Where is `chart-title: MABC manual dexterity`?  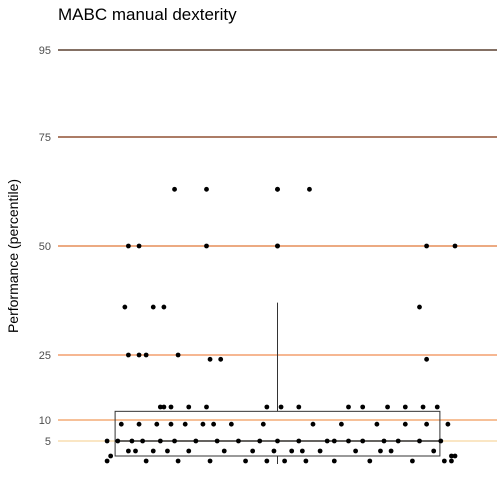 chart-title: MABC manual dexterity is located at coordinates (147, 14).